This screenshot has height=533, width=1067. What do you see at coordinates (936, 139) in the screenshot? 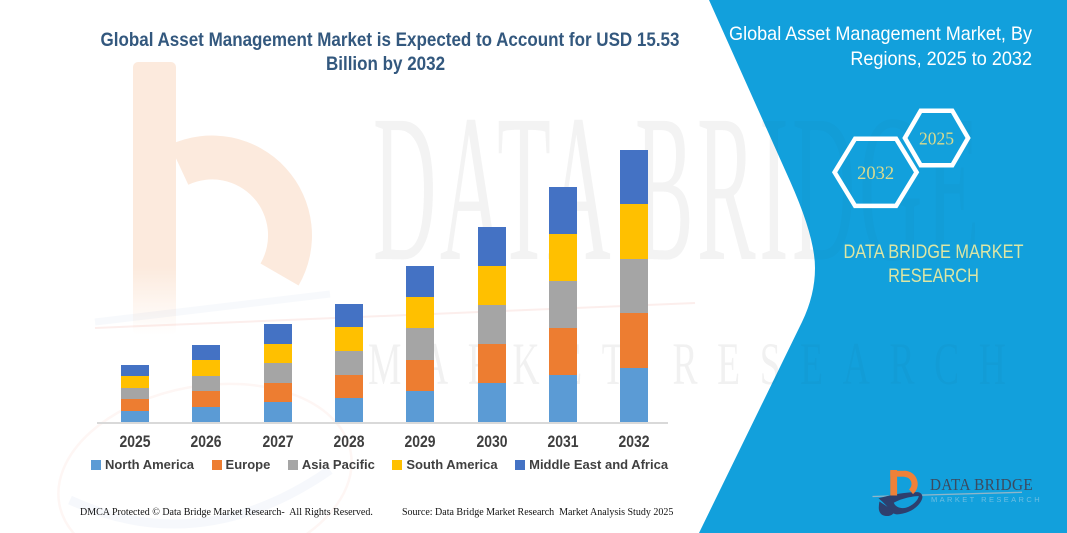
I see `svg-text: 2025` at bounding box center [936, 139].